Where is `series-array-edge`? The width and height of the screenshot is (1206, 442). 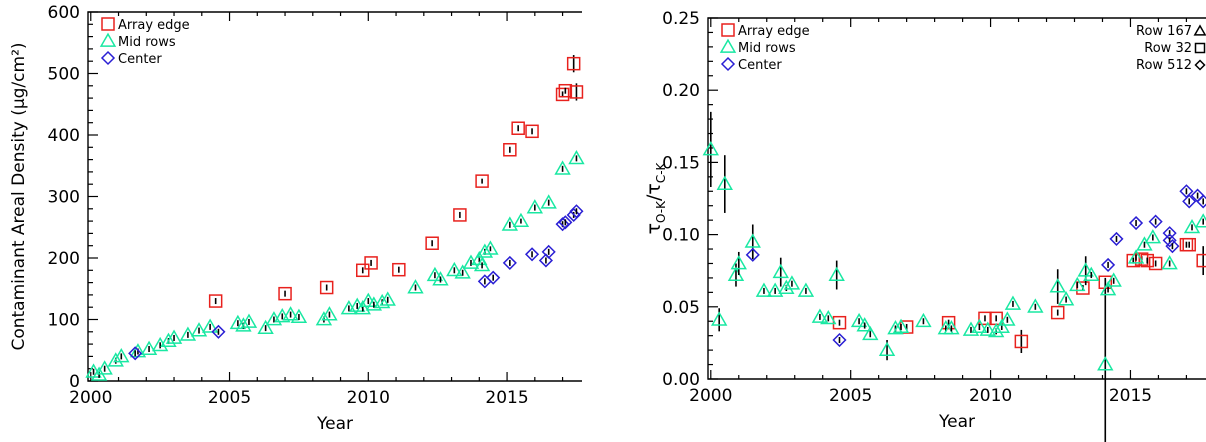 series-array-edge is located at coordinates (1019, 295).